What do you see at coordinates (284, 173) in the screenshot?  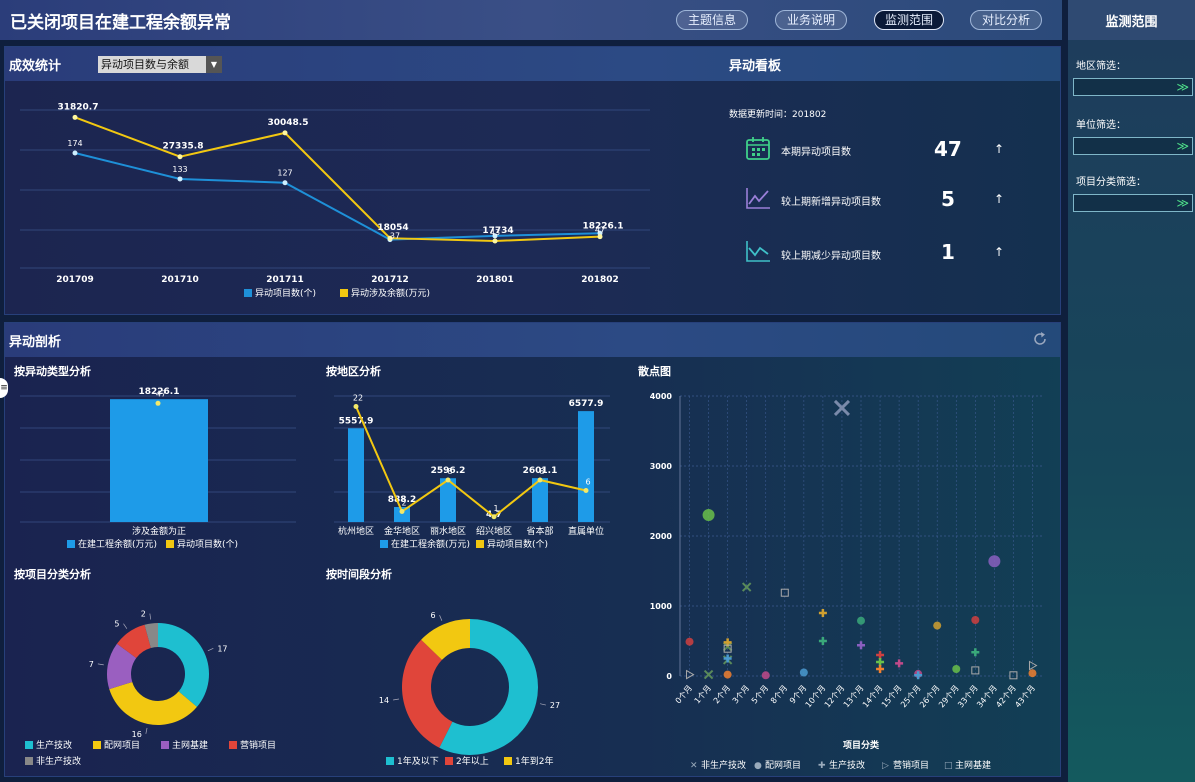 I see `count-data-label: 127` at bounding box center [284, 173].